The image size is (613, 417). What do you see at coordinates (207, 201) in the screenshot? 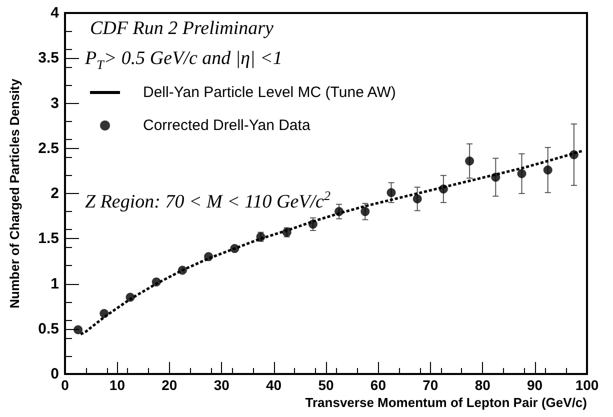
I see `annotation: Z Region: 70 < M < 110 GeV/c$^{2}$` at bounding box center [207, 201].